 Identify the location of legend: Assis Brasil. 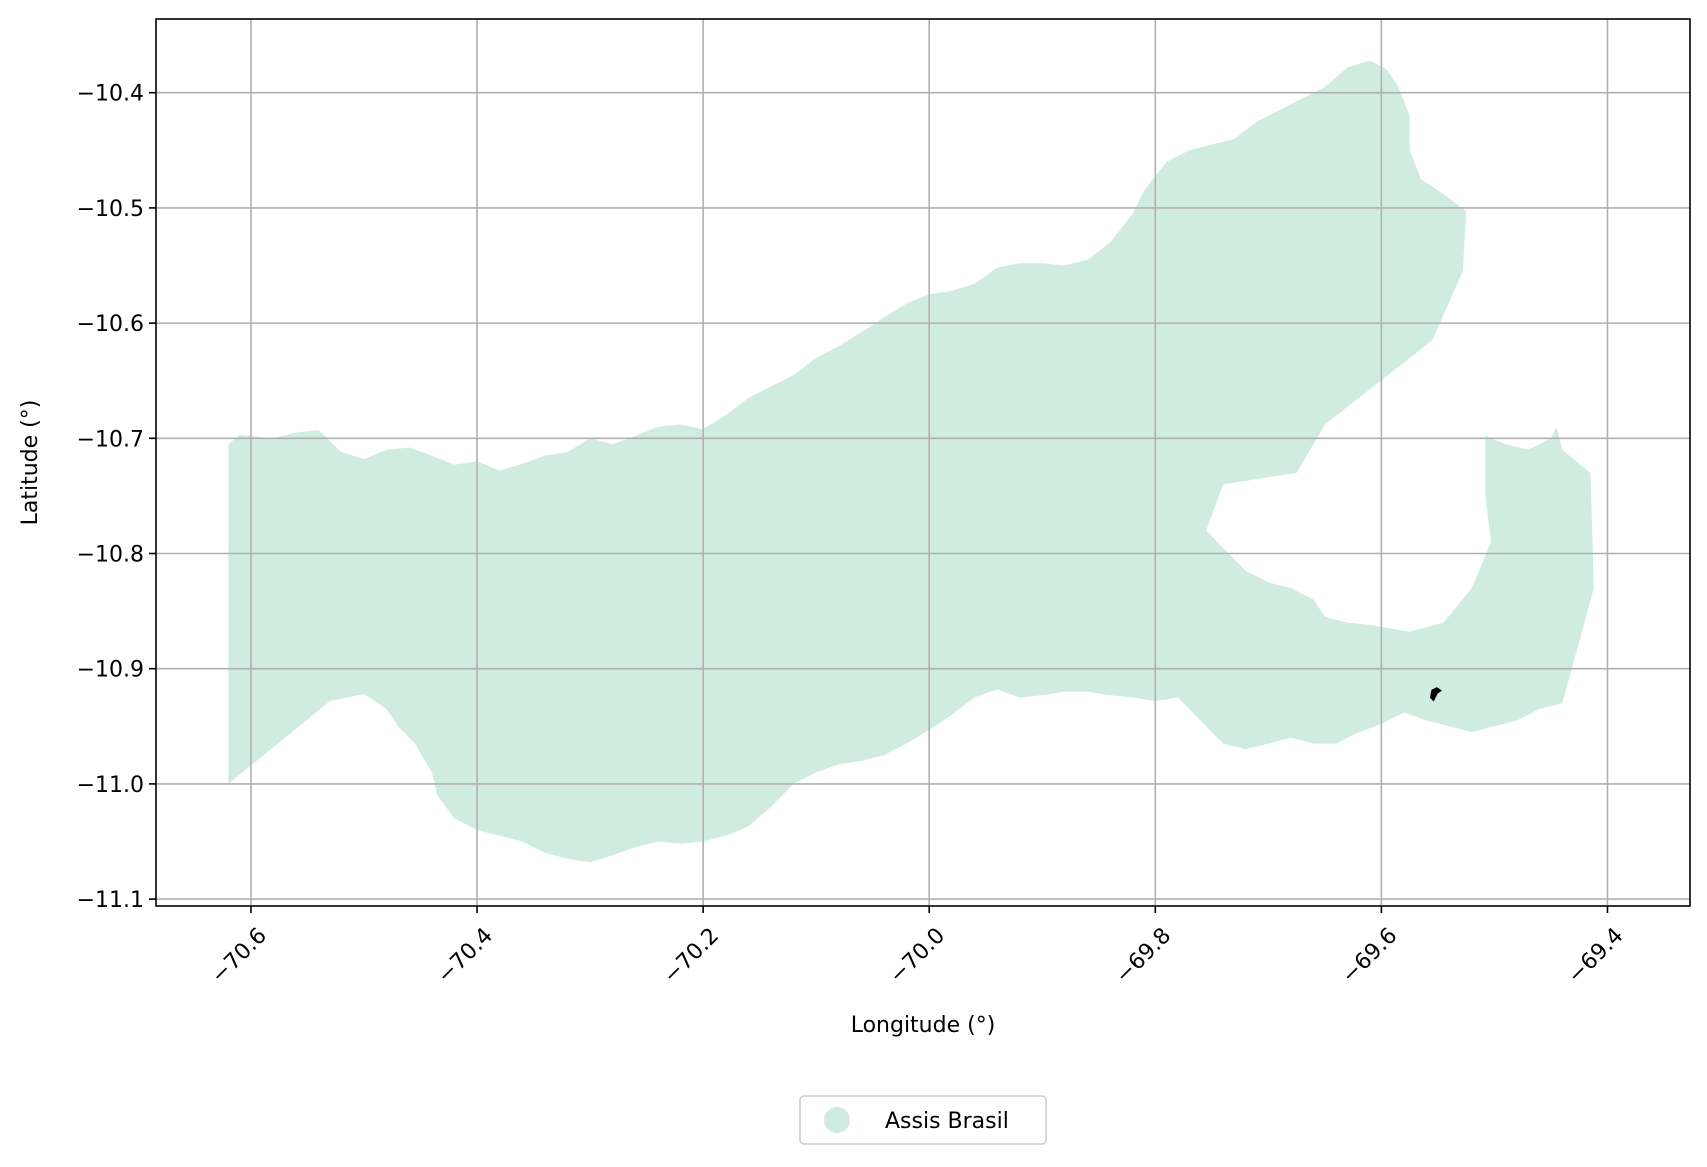
(923, 1120).